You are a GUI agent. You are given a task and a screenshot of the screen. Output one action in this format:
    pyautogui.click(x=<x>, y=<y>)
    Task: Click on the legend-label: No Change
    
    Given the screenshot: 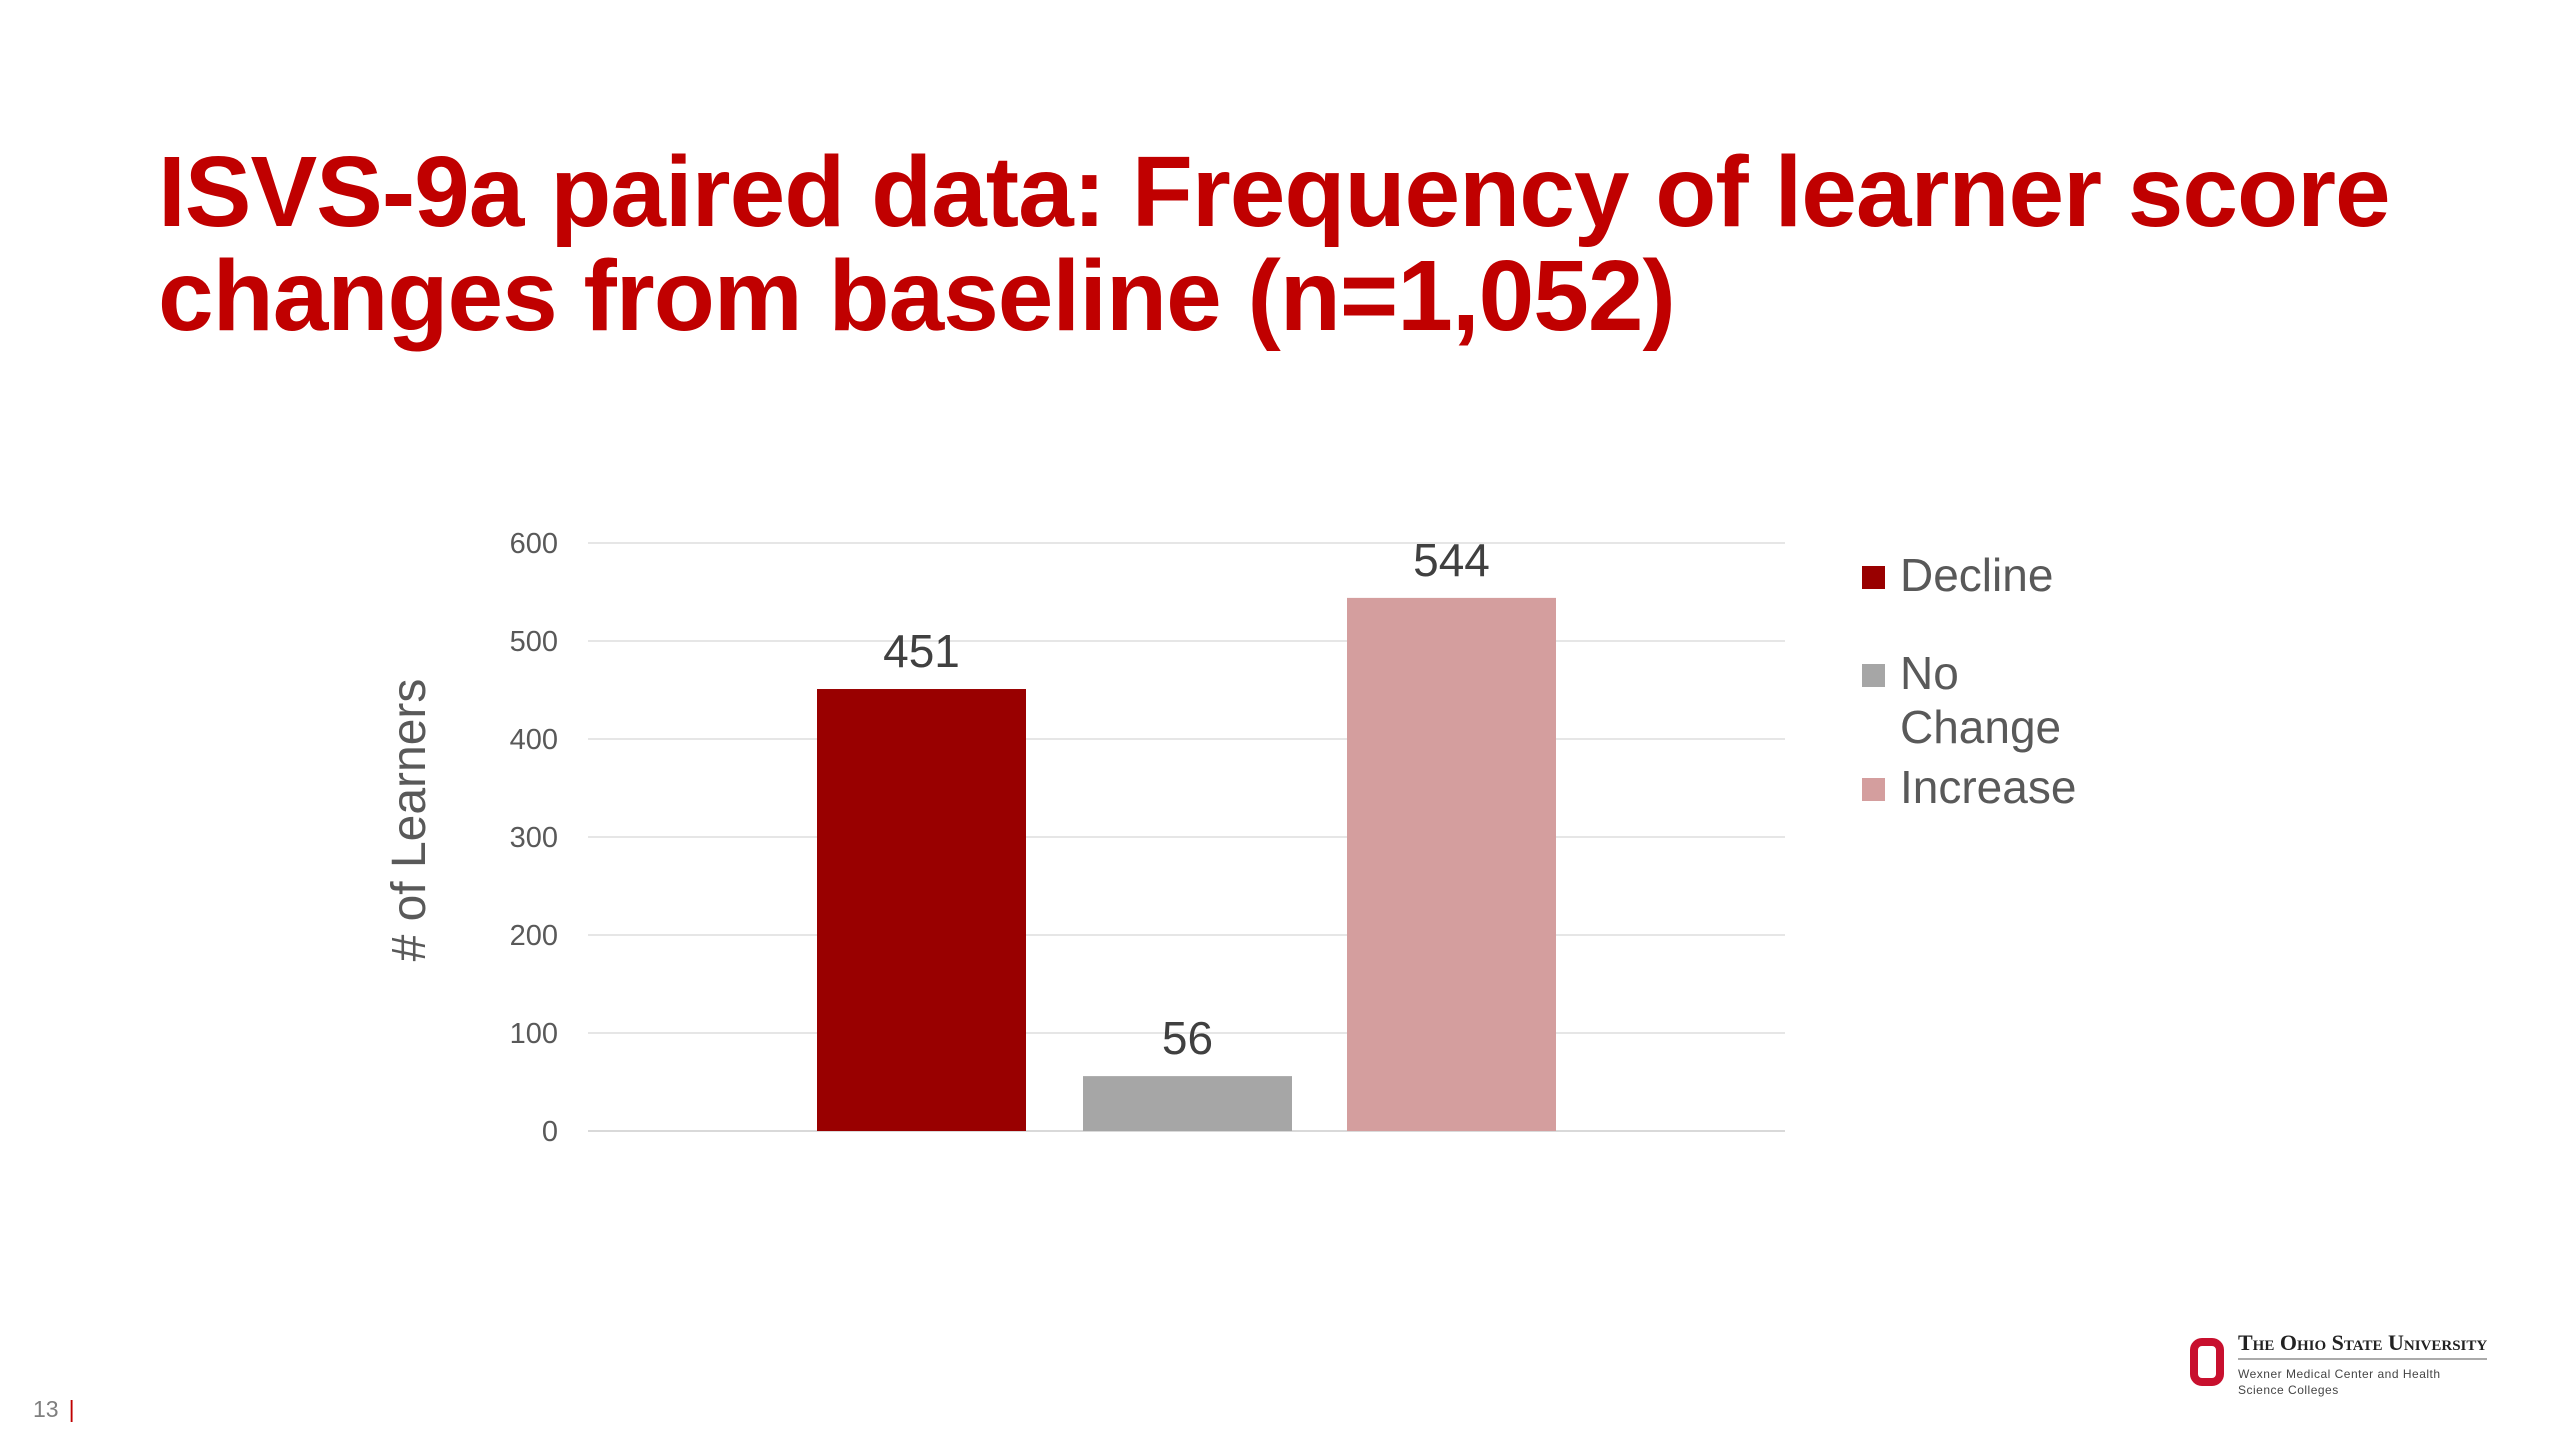 What is the action you would take?
    pyautogui.click(x=1981, y=700)
    